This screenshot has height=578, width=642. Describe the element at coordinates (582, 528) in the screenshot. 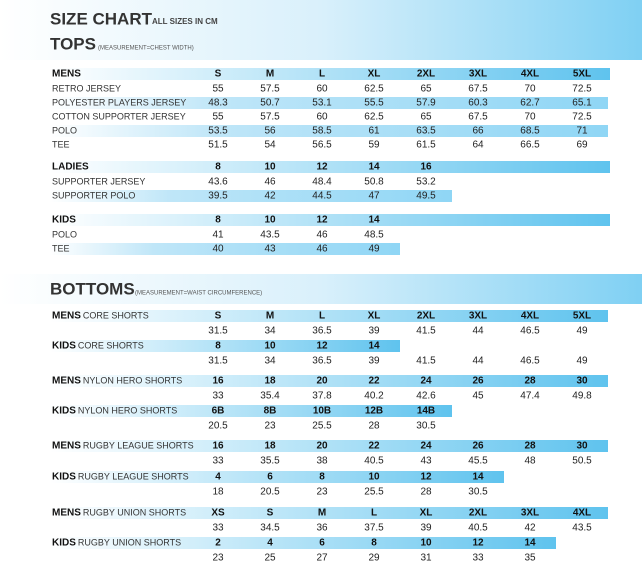

I see `cell-value: 43.5` at that location.